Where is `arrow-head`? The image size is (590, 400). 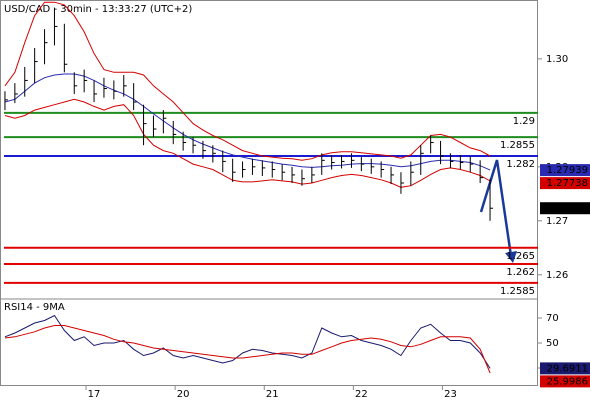 arrow-head is located at coordinates (511, 257).